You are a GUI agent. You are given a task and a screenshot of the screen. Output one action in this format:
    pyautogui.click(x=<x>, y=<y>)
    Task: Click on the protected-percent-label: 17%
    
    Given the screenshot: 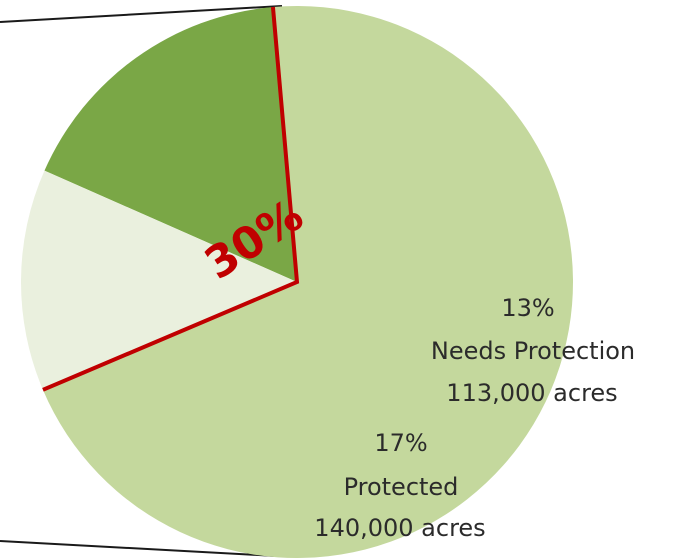 What is the action you would take?
    pyautogui.click(x=400, y=443)
    